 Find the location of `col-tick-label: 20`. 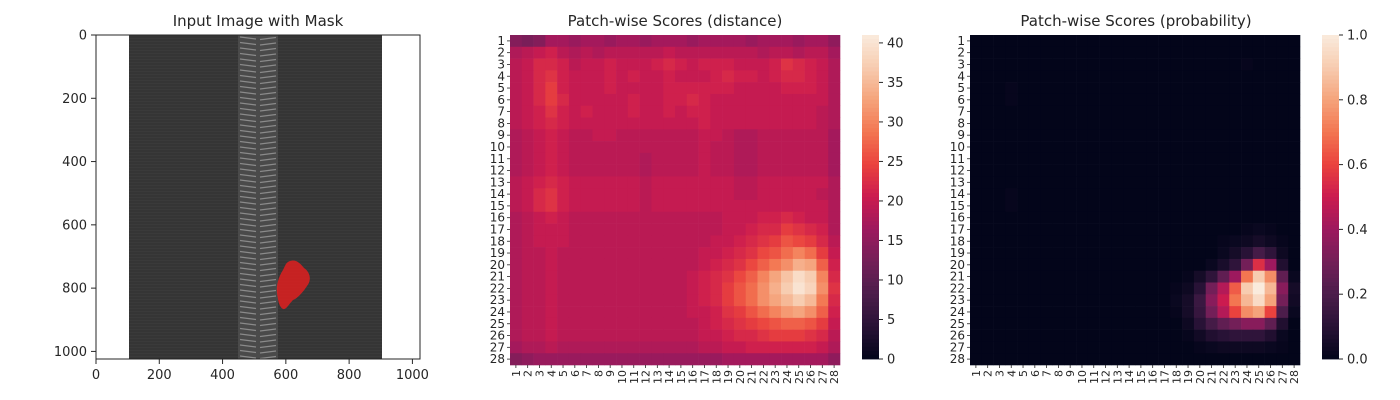

col-tick-label: 20 is located at coordinates (740, 377).